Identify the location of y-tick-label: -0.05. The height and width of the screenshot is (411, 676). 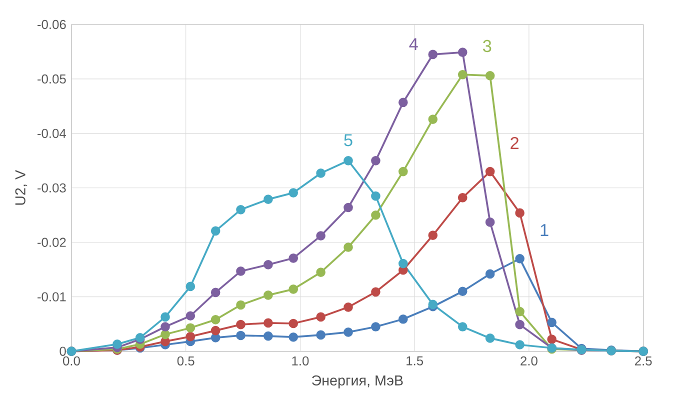
(52, 79).